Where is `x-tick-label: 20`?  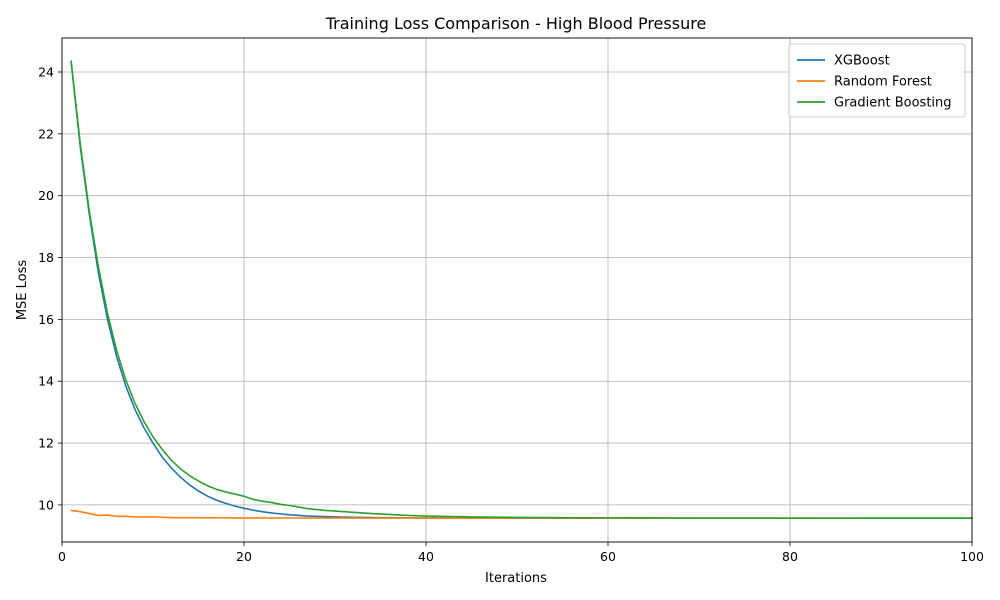
x-tick-label: 20 is located at coordinates (244, 556).